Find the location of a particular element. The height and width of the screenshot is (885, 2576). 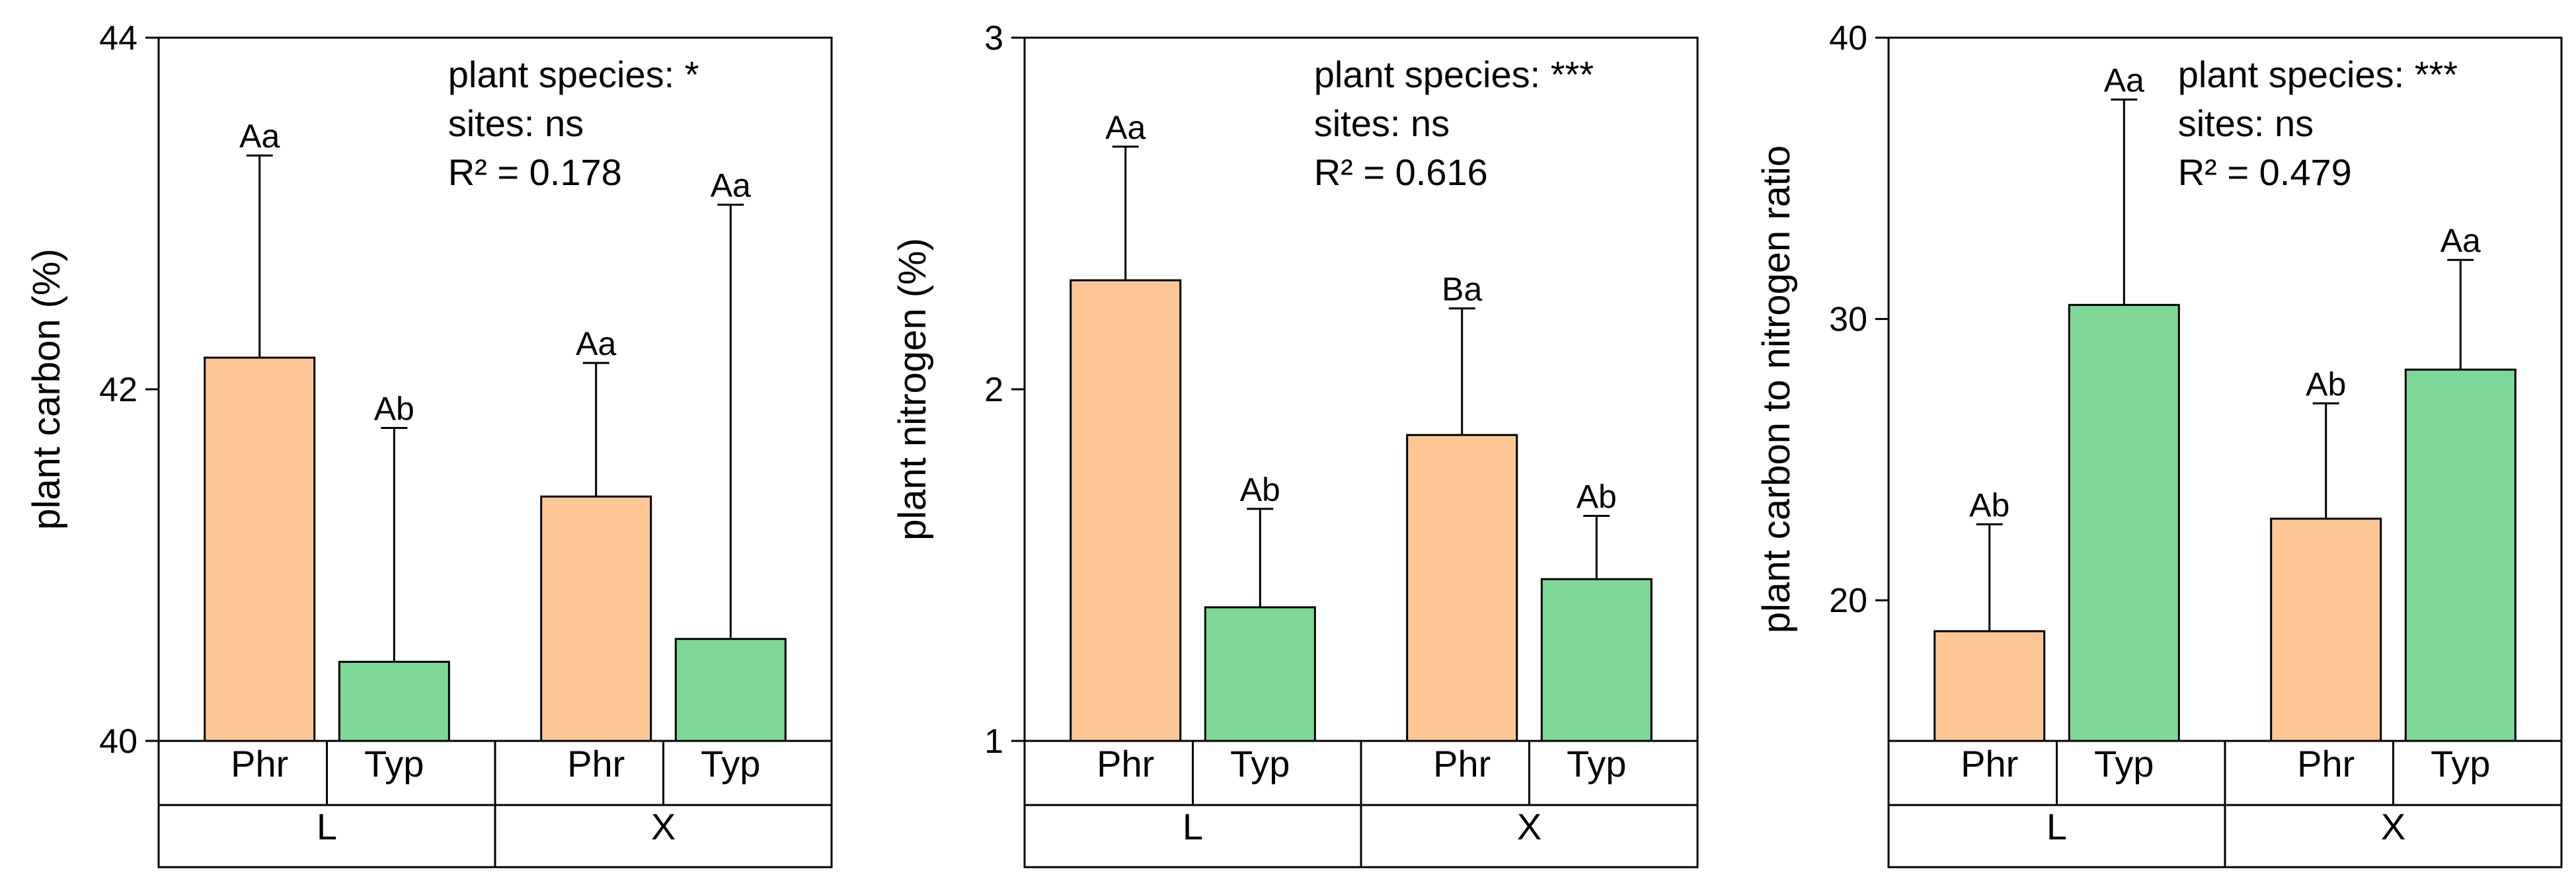

y-tick-label: 3 is located at coordinates (993, 38).